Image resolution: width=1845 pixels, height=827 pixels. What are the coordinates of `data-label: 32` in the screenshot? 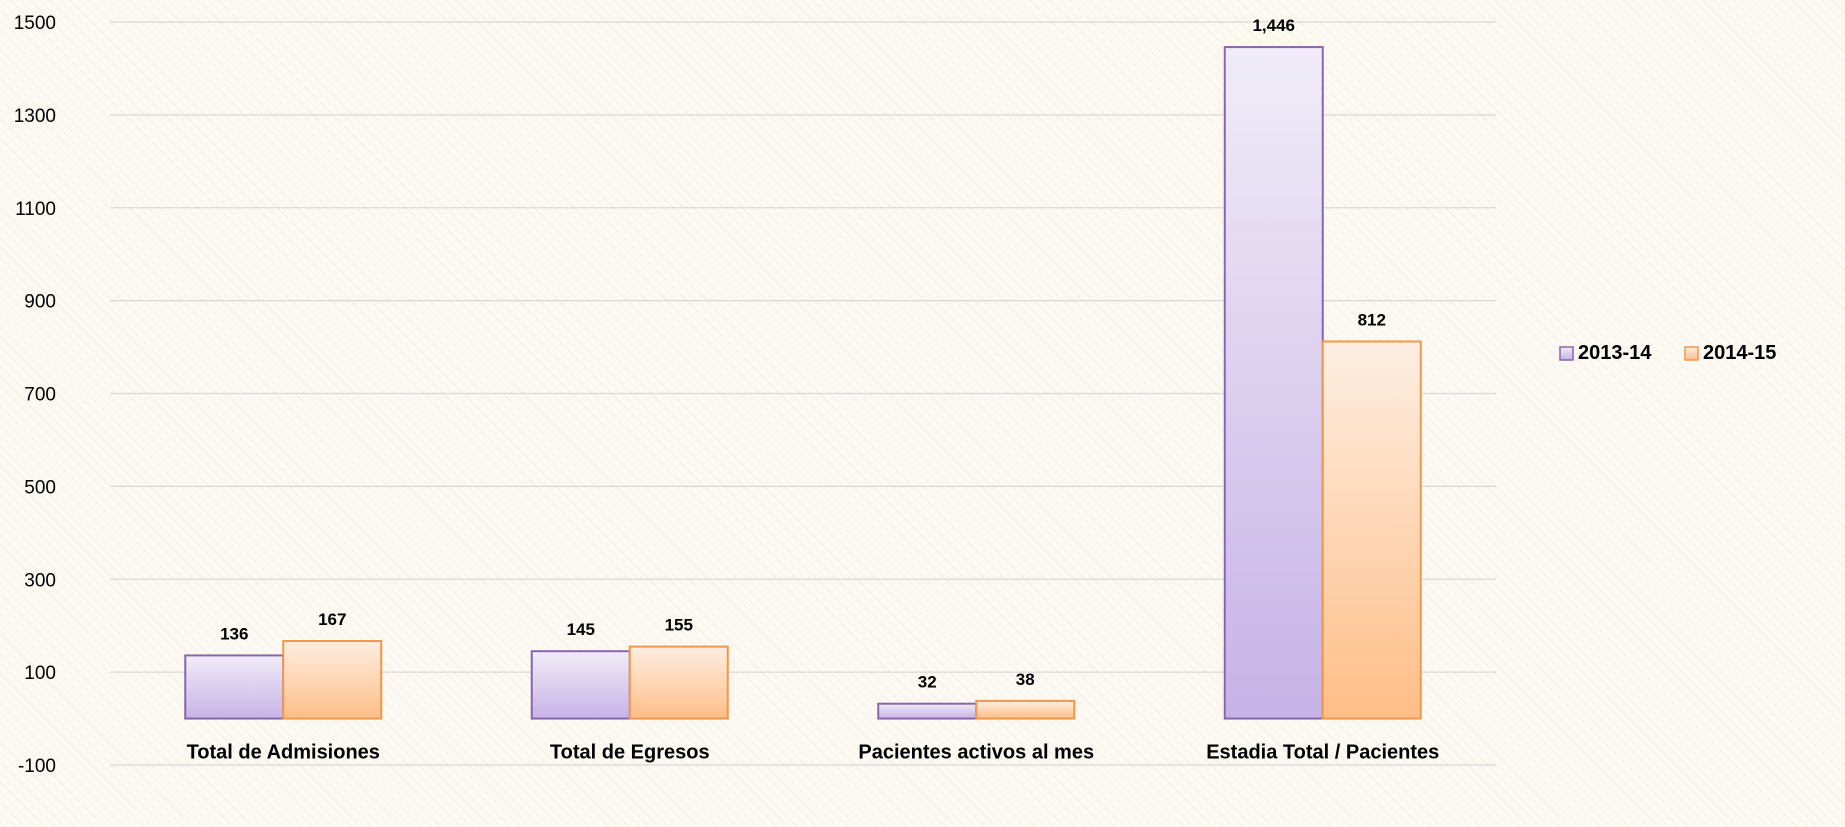 It's located at (927, 682).